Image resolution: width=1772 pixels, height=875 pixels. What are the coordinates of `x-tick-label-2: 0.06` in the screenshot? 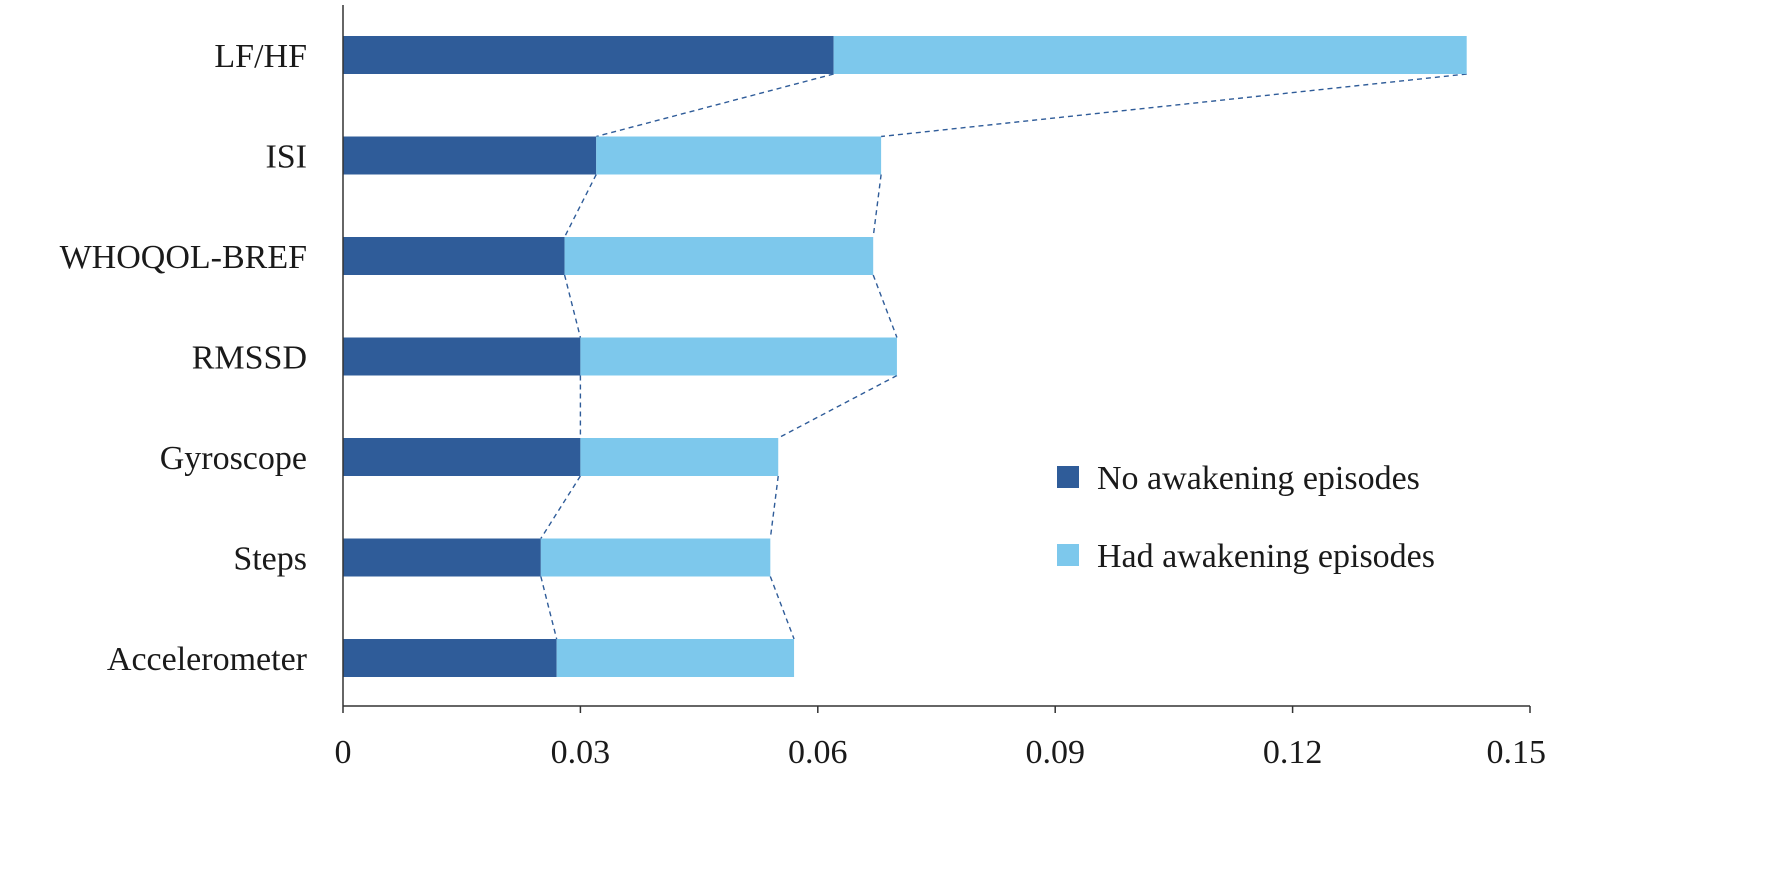 It's located at (818, 752).